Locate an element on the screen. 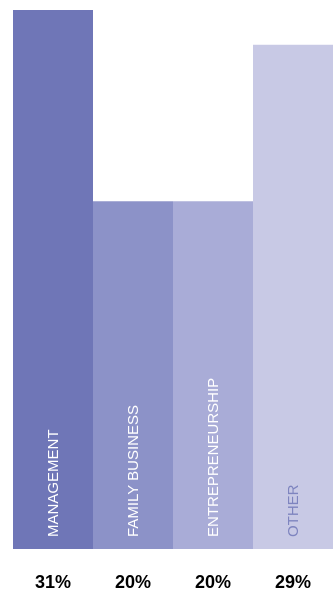 This screenshot has width=336, height=592. category-label-family-business: FAMILY BUSINESS is located at coordinates (133, 471).